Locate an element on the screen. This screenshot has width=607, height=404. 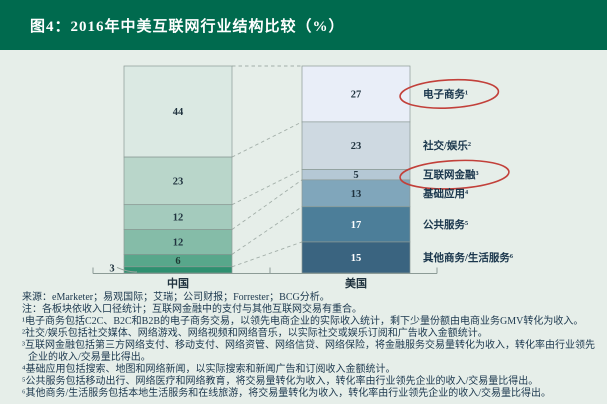
page-title: 图4：2016年中美互联网行业结构比较（%） is located at coordinates (187, 26).